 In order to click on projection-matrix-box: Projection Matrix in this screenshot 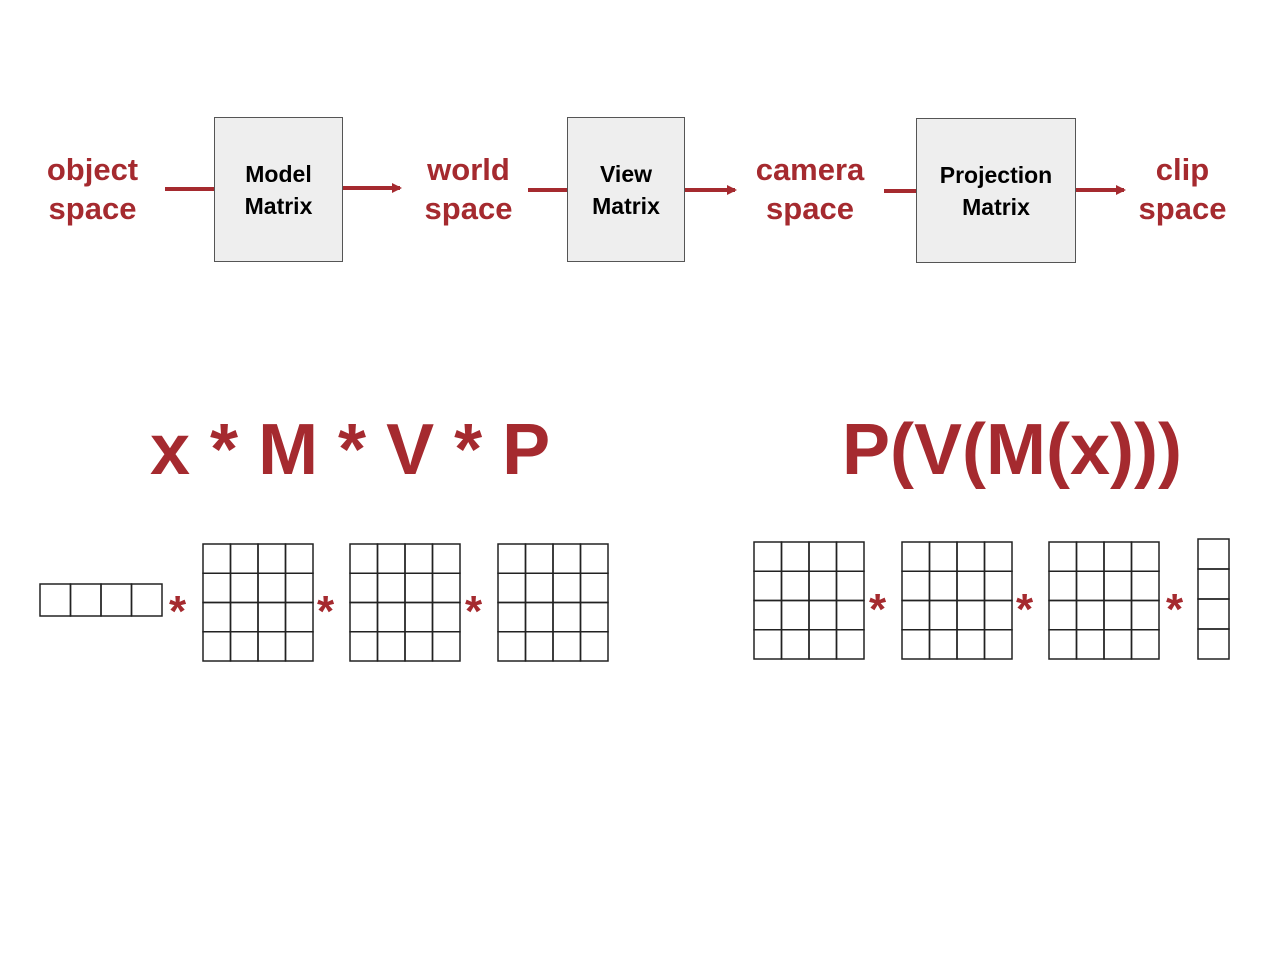, I will do `click(996, 190)`.